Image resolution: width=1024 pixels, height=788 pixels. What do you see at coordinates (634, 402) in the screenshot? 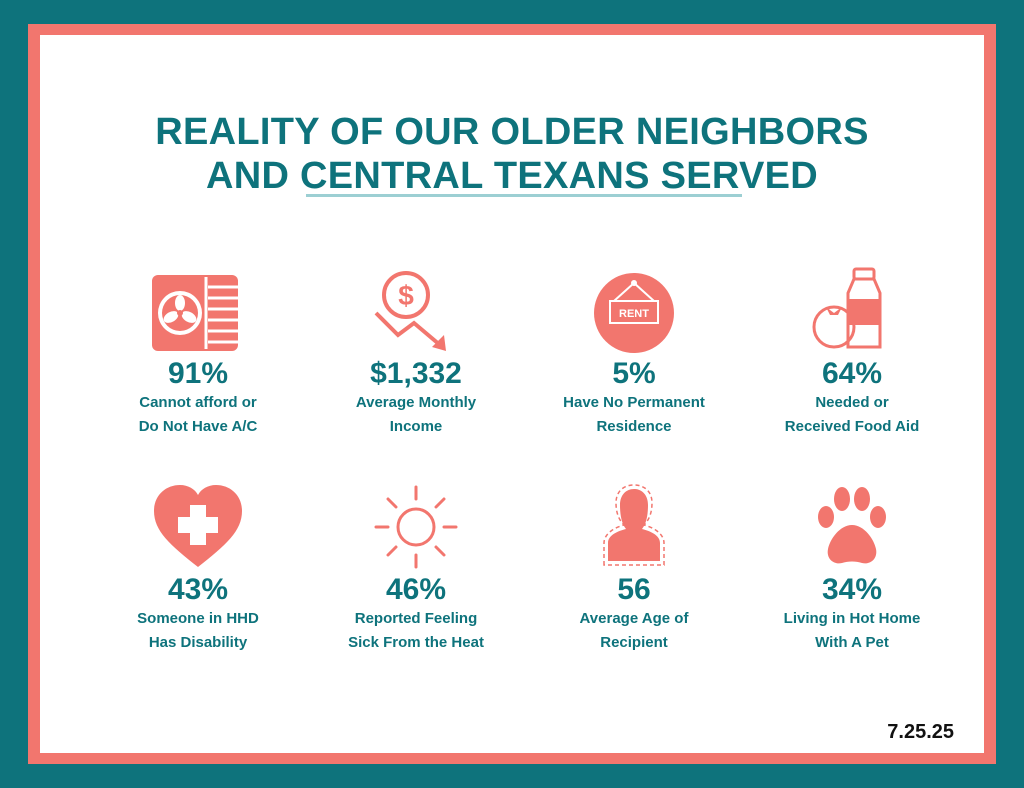
I see `stat-label-line-1: Have No Permanent` at bounding box center [634, 402].